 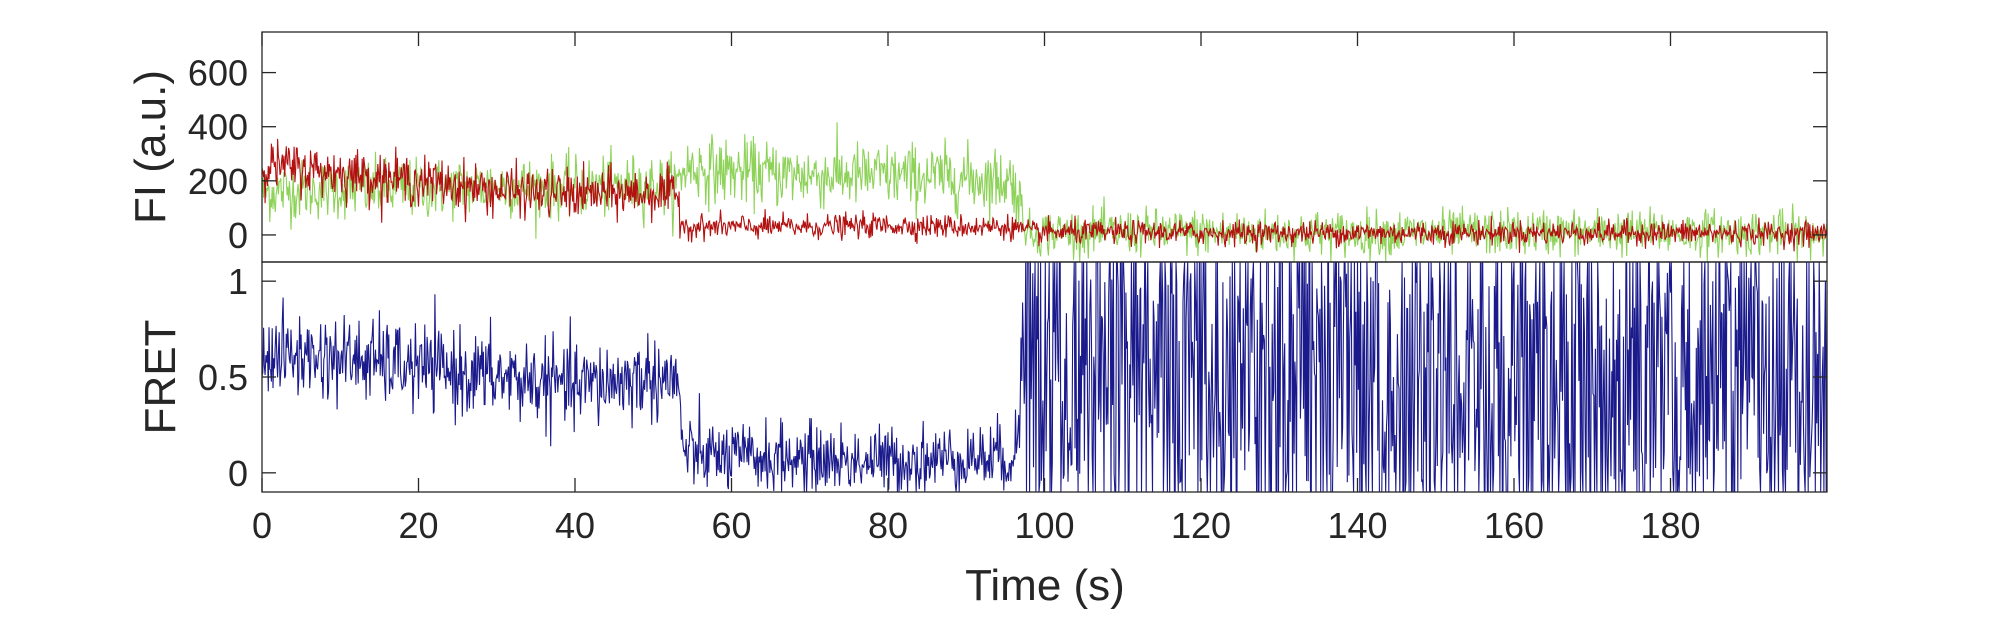 I want to click on time-xtick-label: 20, so click(x=418, y=525).